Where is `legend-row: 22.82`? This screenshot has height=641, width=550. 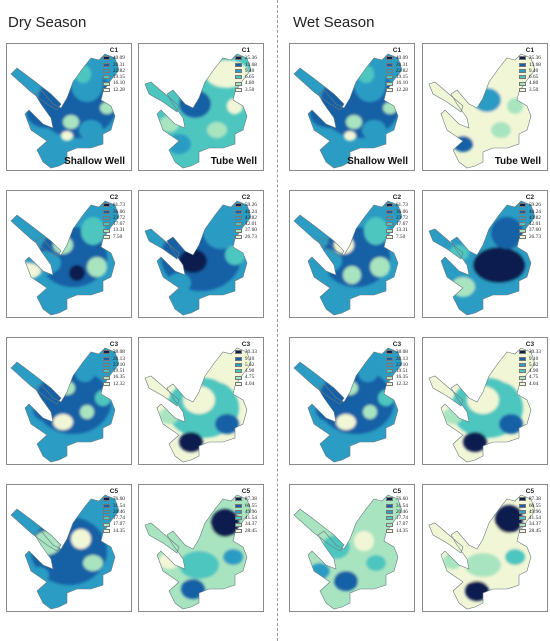
legend-row: 22.82 is located at coordinates (396, 71).